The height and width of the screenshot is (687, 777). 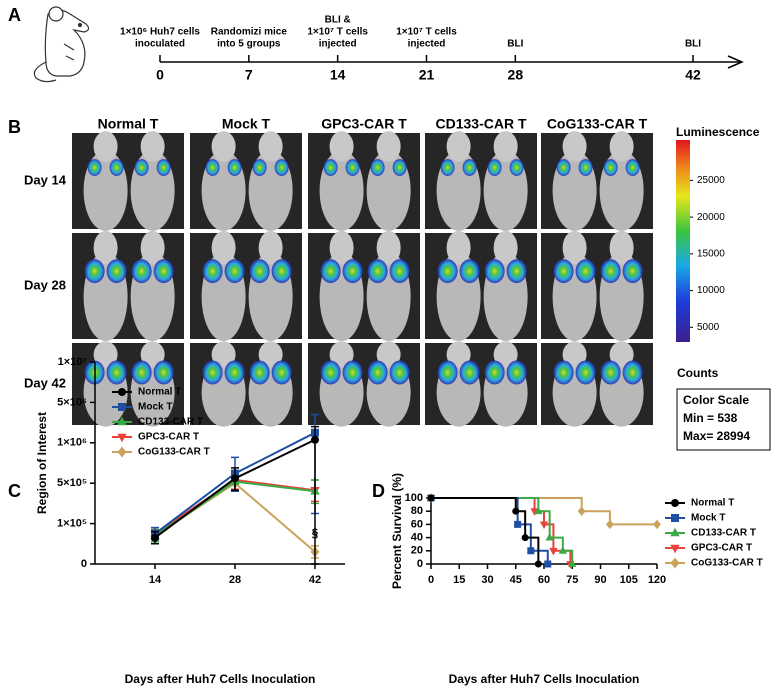 What do you see at coordinates (14, 491) in the screenshot?
I see `panel-label: C` at bounding box center [14, 491].